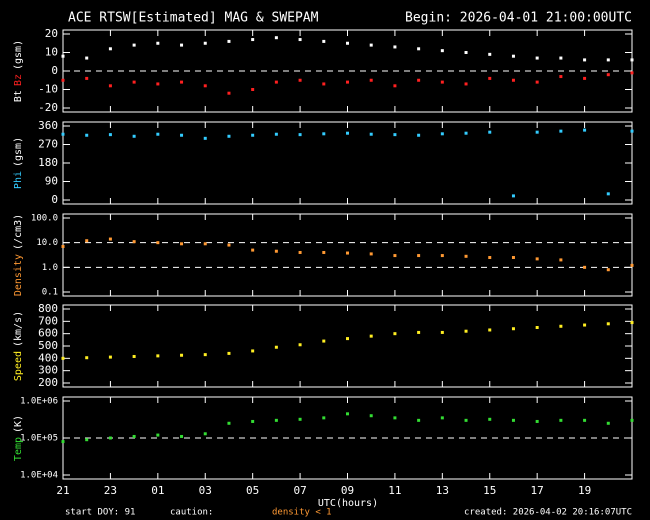  I want to click on legend-entry: Phi, so click(18, 180).